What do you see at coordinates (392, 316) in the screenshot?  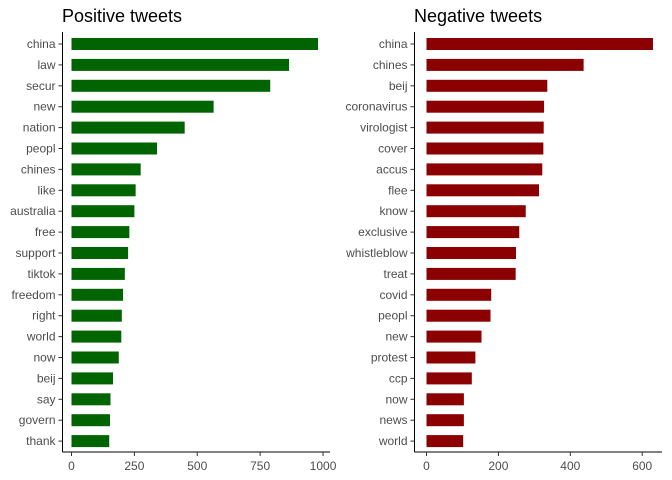 I see `negative-y-tick-label: peopl` at bounding box center [392, 316].